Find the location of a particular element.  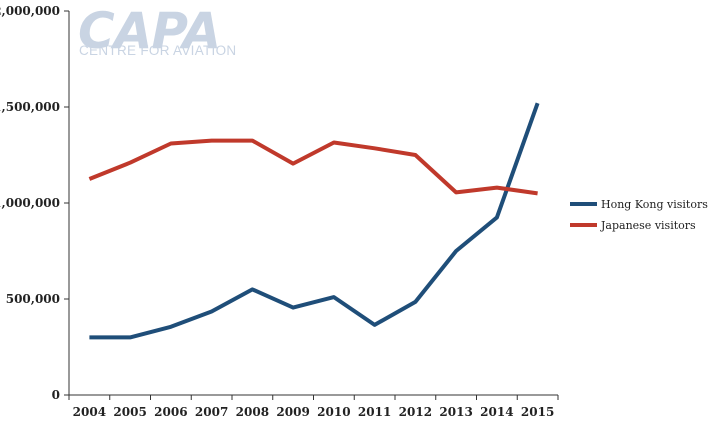

watermark-subtitle: CENTRE FOR AVIATION is located at coordinates (157, 50).